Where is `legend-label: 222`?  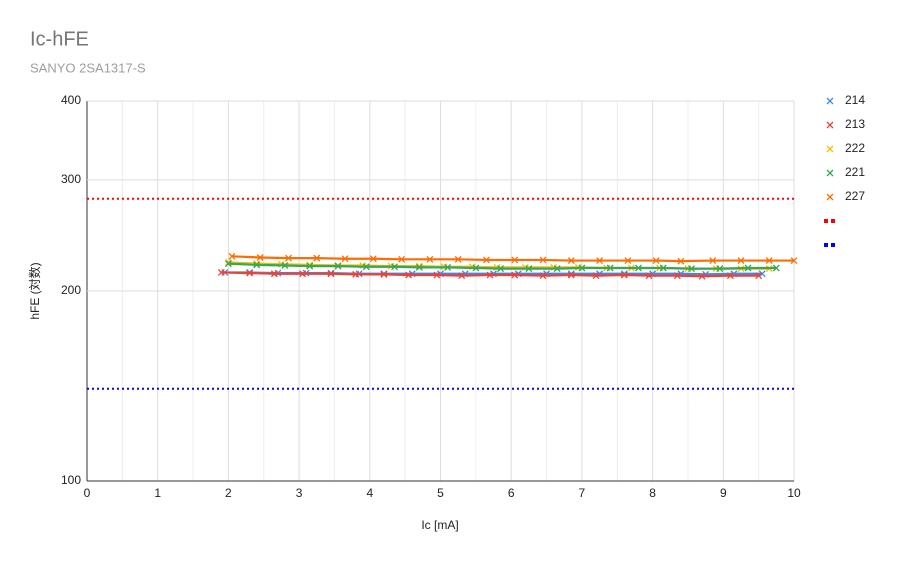
legend-label: 222 is located at coordinates (855, 148).